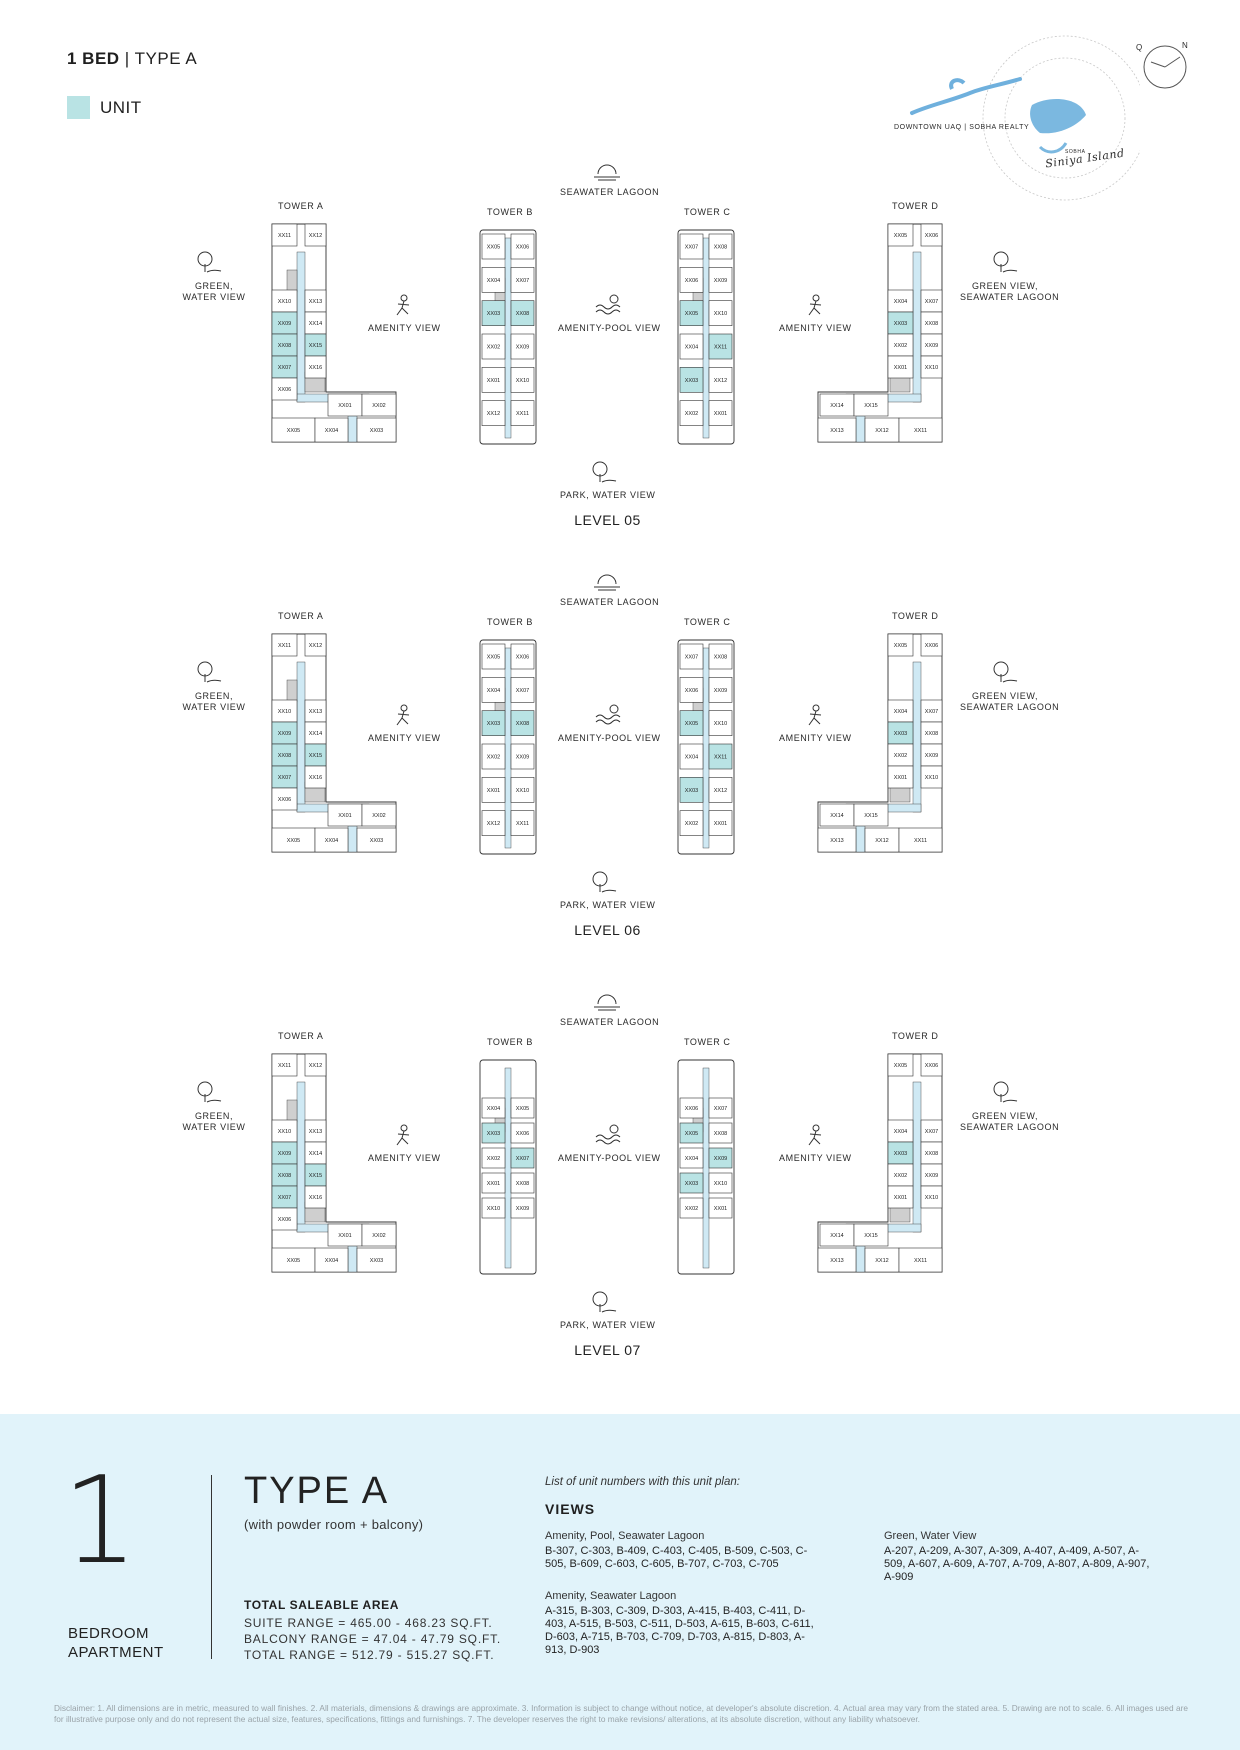 This screenshot has width=1240, height=1750. I want to click on tower-c-plan: XX06 XX07 XX05 XX08 XX04 XX09 XX03 XX10 XX02 XX01, so click(706, 1167).